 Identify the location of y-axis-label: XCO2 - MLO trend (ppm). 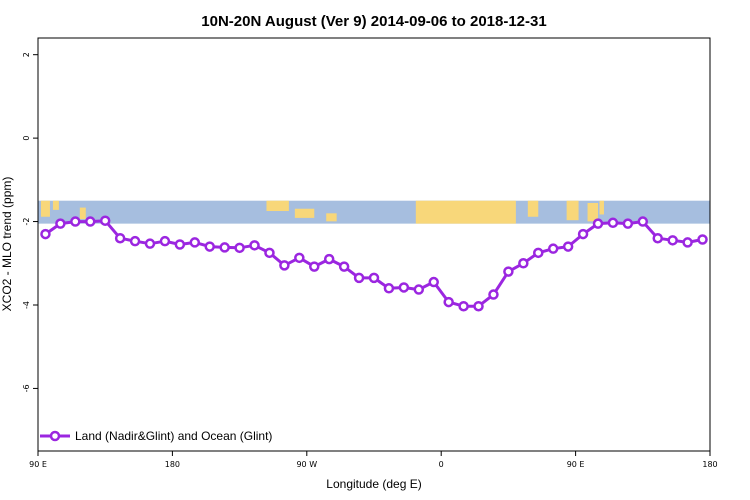
(7, 244).